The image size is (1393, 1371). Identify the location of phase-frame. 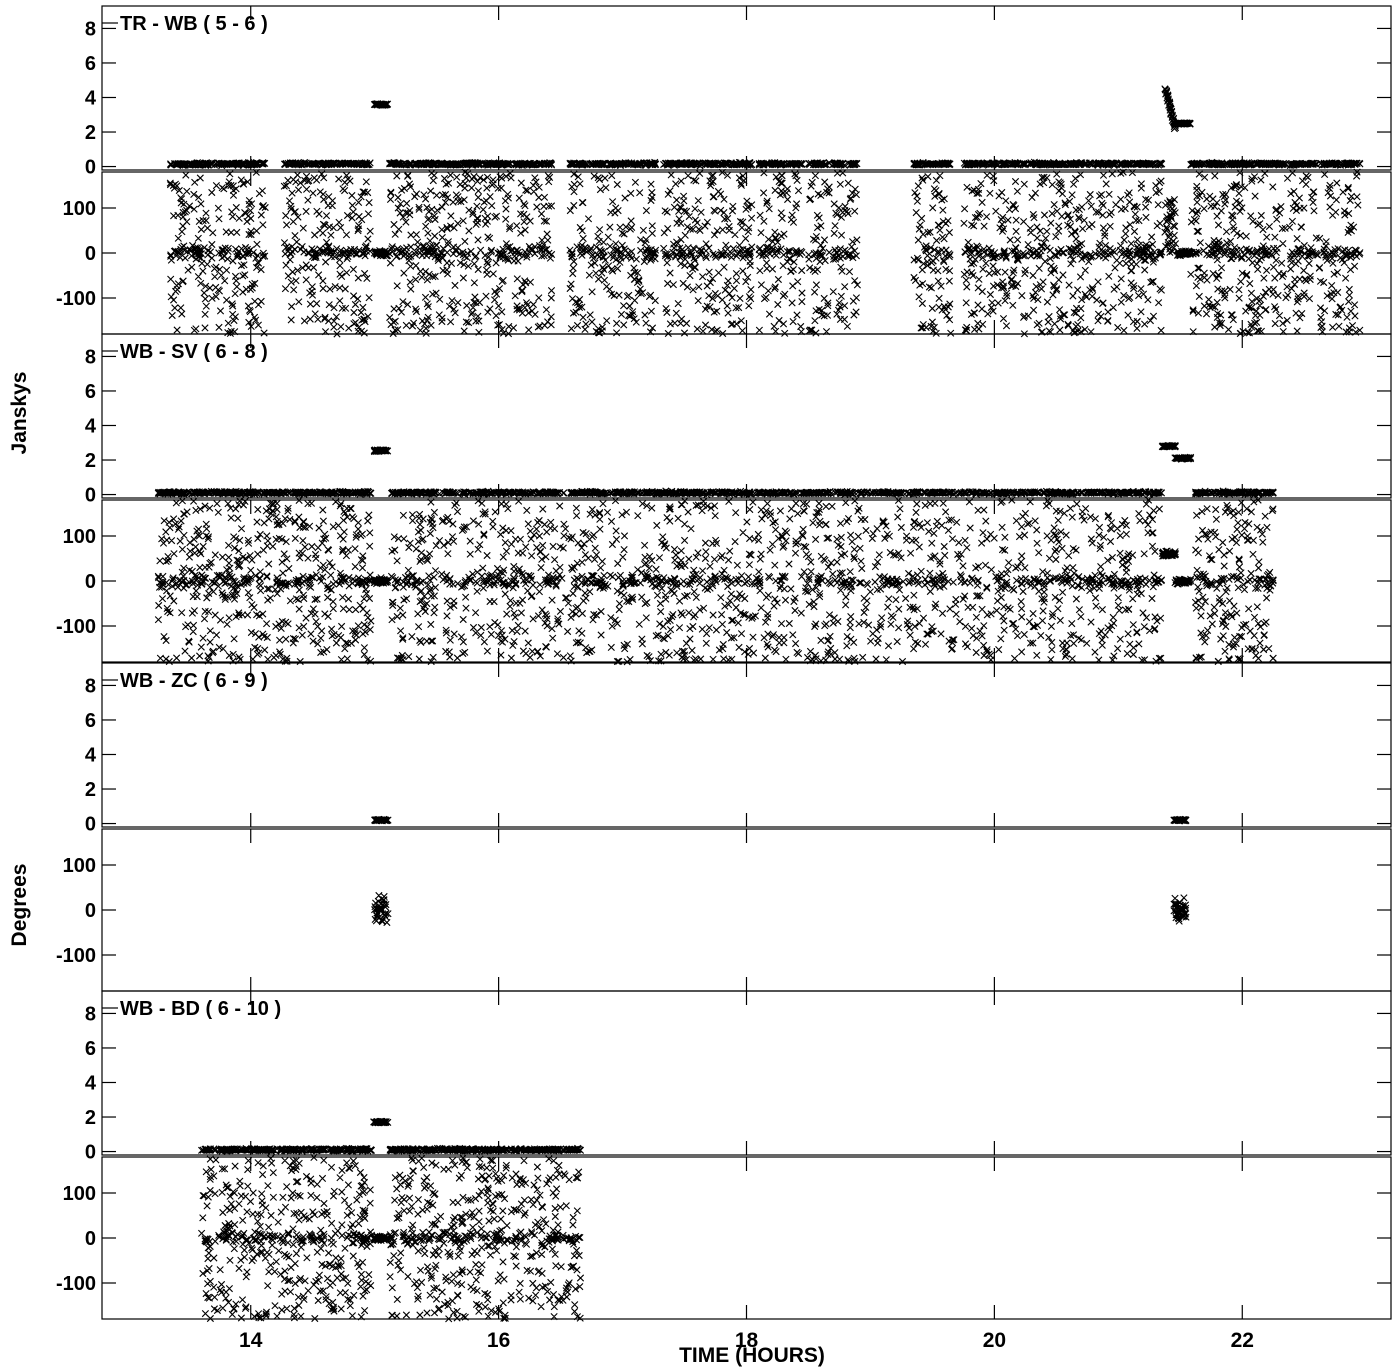
(746, 910).